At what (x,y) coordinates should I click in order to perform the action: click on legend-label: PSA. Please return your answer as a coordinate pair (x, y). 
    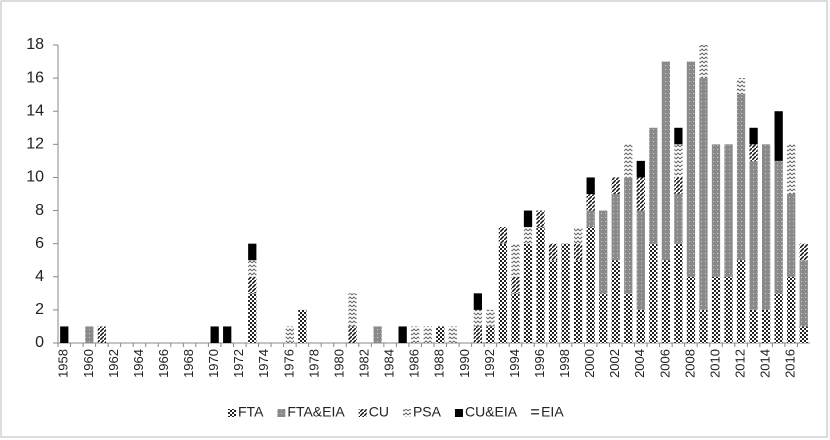
    Looking at the image, I should click on (427, 412).